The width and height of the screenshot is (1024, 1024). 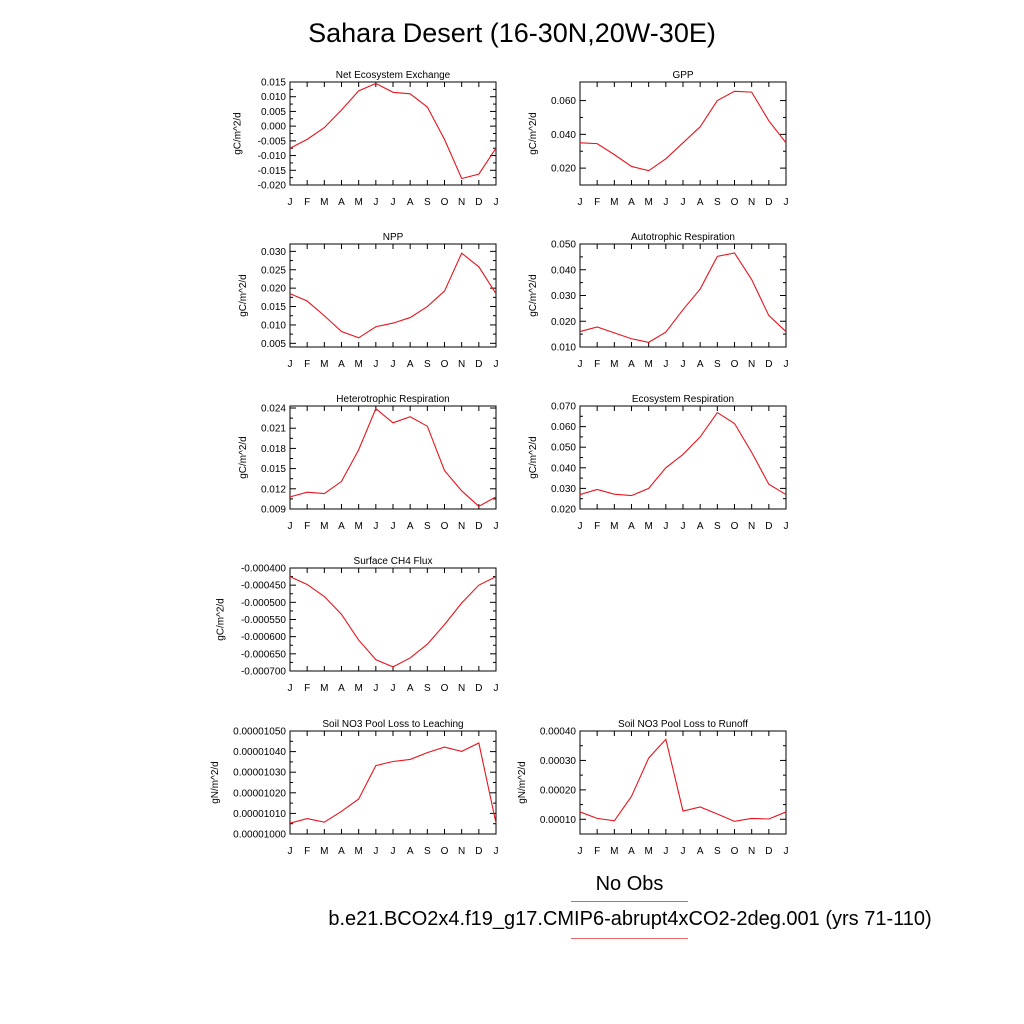 What do you see at coordinates (393, 75) in the screenshot?
I see `panel-title: Net Ecosystem Exchange` at bounding box center [393, 75].